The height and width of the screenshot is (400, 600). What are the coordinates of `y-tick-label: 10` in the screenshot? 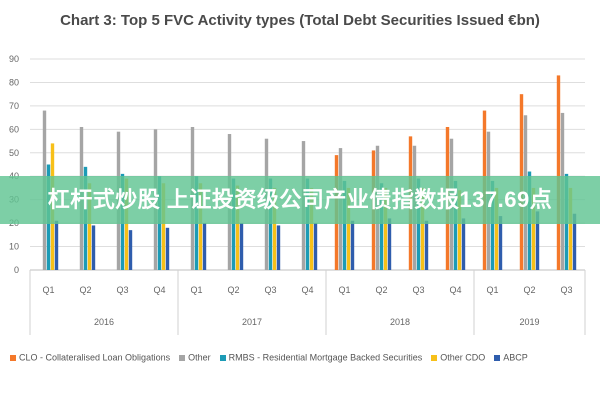 It's located at (14, 247).